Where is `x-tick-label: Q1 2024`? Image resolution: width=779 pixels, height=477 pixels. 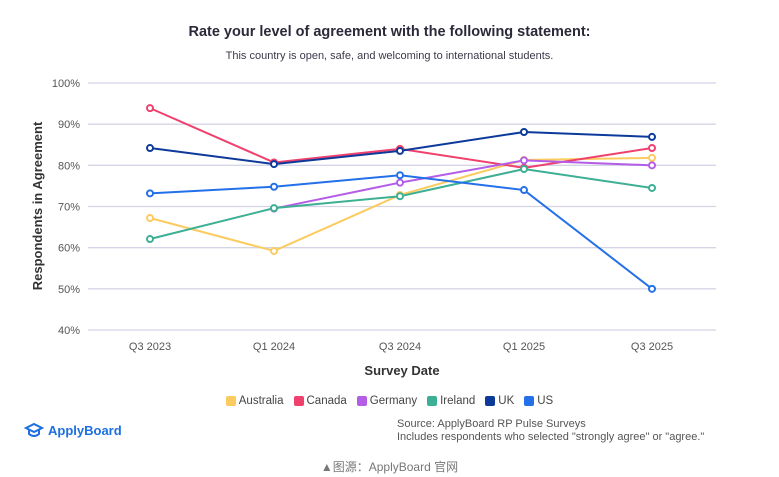
x-tick-label: Q1 2024 is located at coordinates (274, 347).